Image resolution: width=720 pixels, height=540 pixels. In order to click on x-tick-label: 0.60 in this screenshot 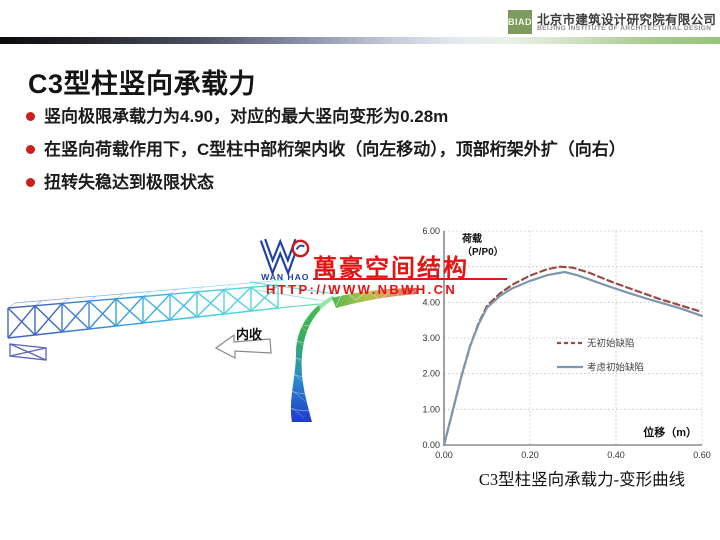, I will do `click(702, 455)`.